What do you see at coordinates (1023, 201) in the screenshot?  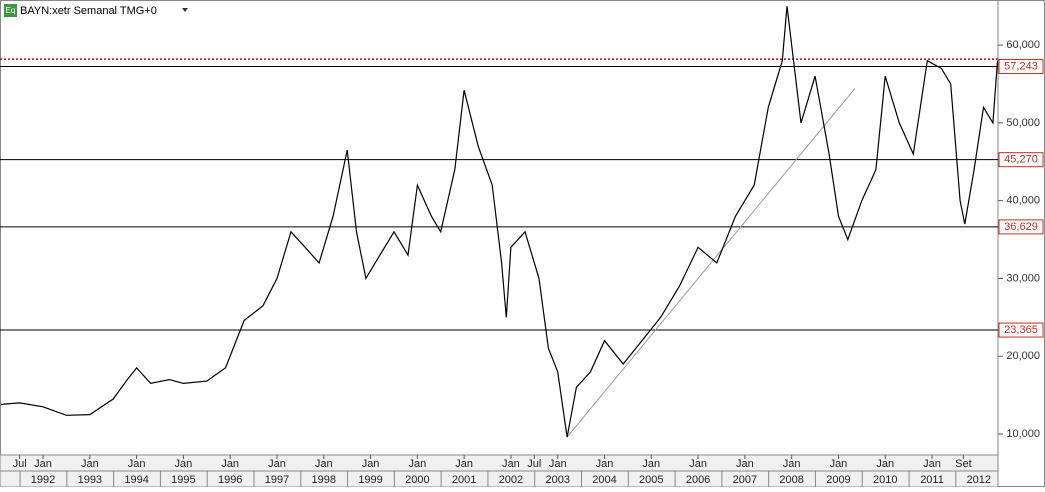 I see `y-tick-label: 40,000` at bounding box center [1023, 201].